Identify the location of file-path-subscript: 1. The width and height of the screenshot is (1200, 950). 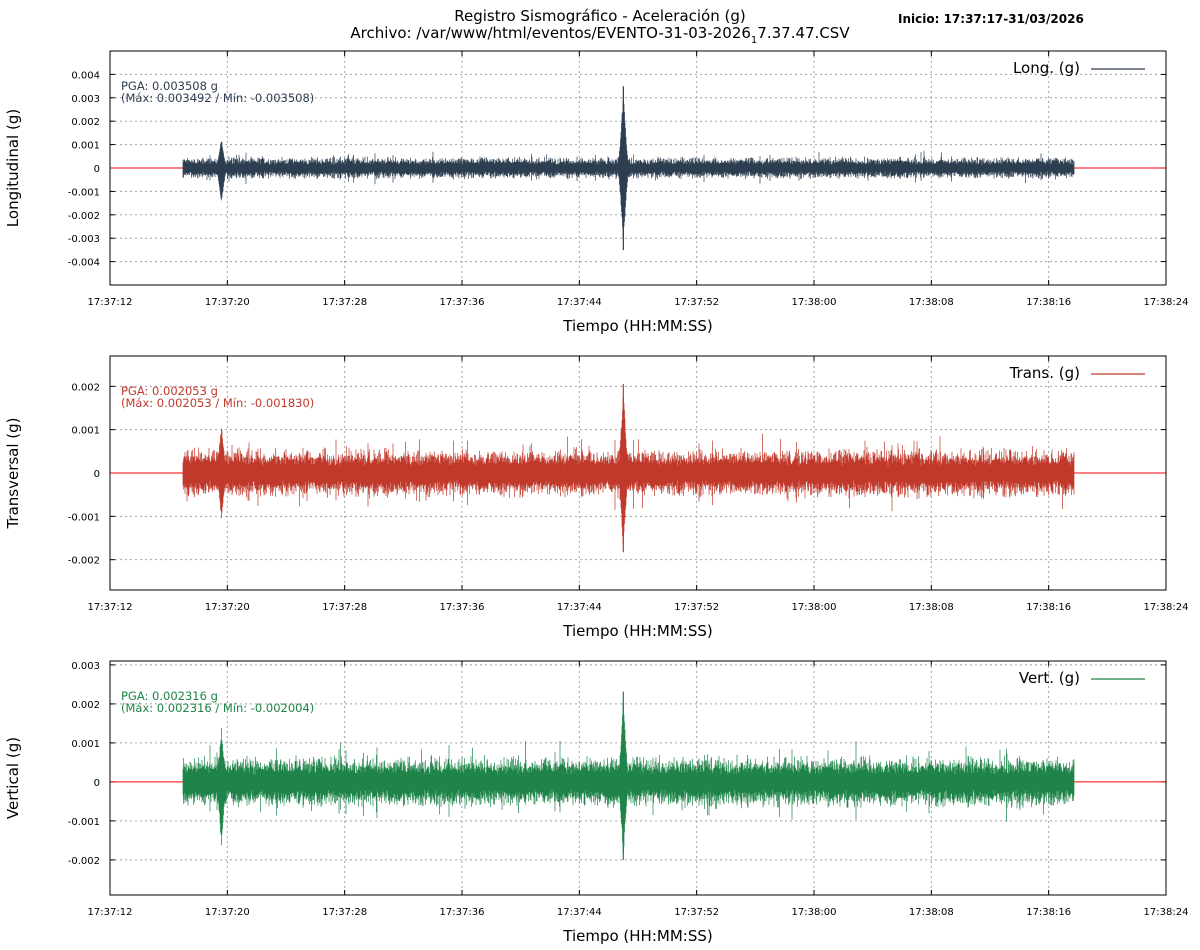
(754, 40).